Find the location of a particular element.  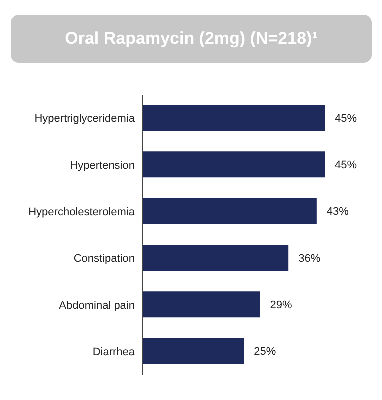

y-tick-label: Abdominal pain is located at coordinates (97, 306).